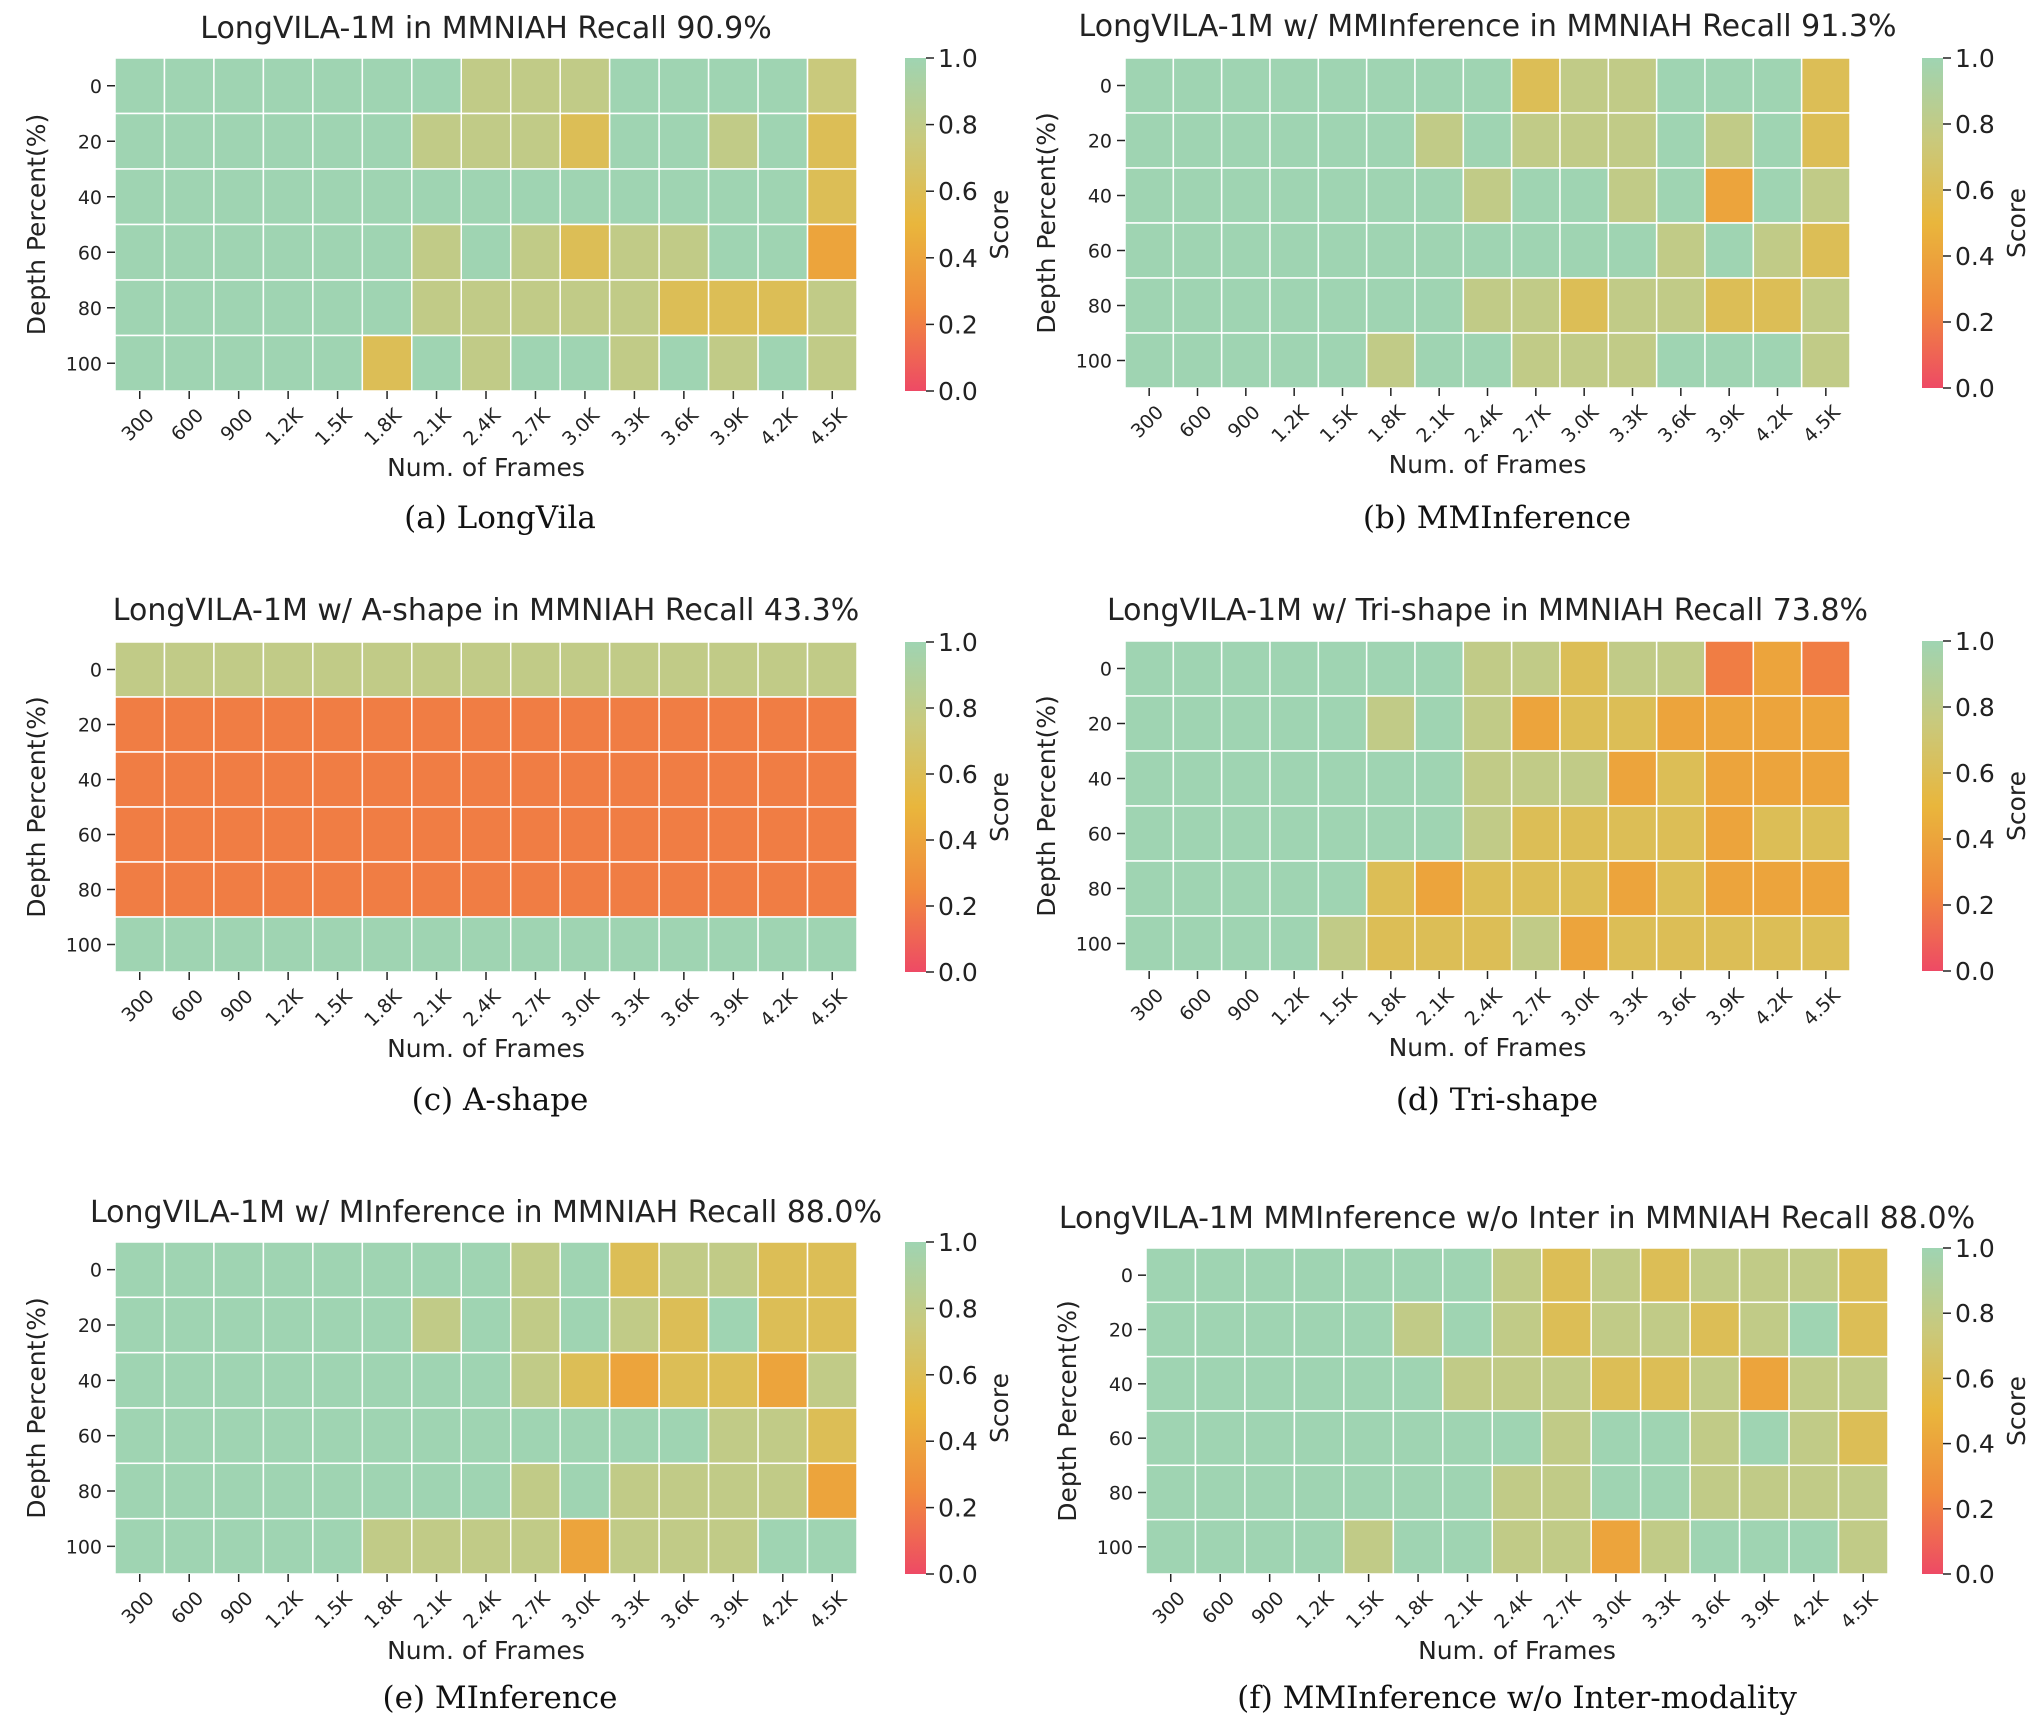 Image resolution: width=2034 pixels, height=1724 pixels. Describe the element at coordinates (1975, 641) in the screenshot. I see `colorbar-tick-label: 1.0` at that location.